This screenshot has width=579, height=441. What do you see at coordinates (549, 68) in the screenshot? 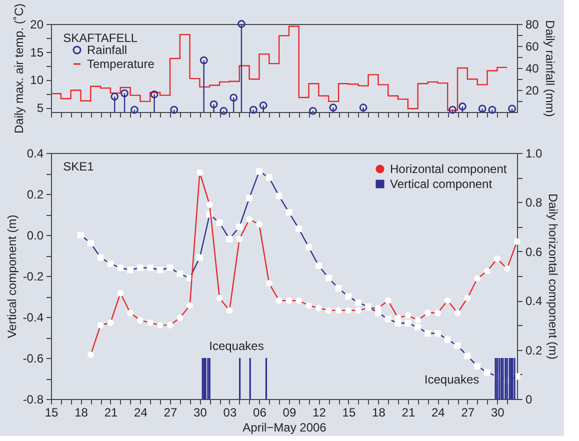
I see `y2-axis-title: Daily rainfall (mm)` at bounding box center [549, 68].